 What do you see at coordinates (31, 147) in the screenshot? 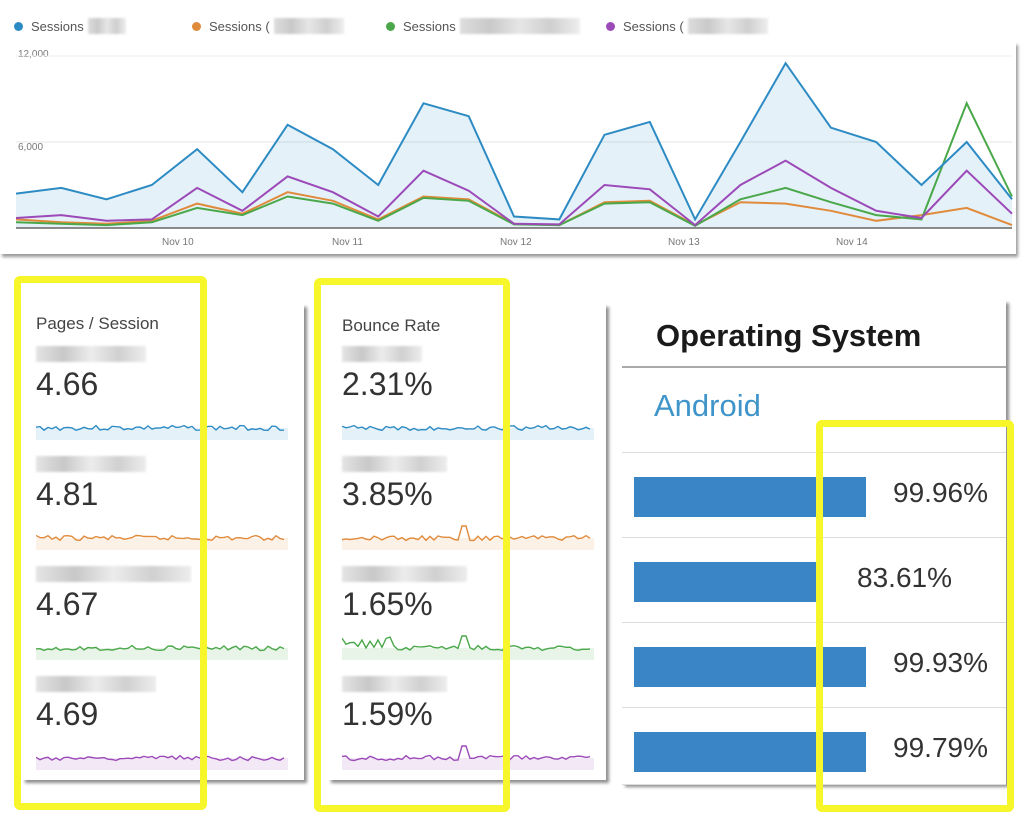
I see `y-tick-6000: 6,000` at bounding box center [31, 147].